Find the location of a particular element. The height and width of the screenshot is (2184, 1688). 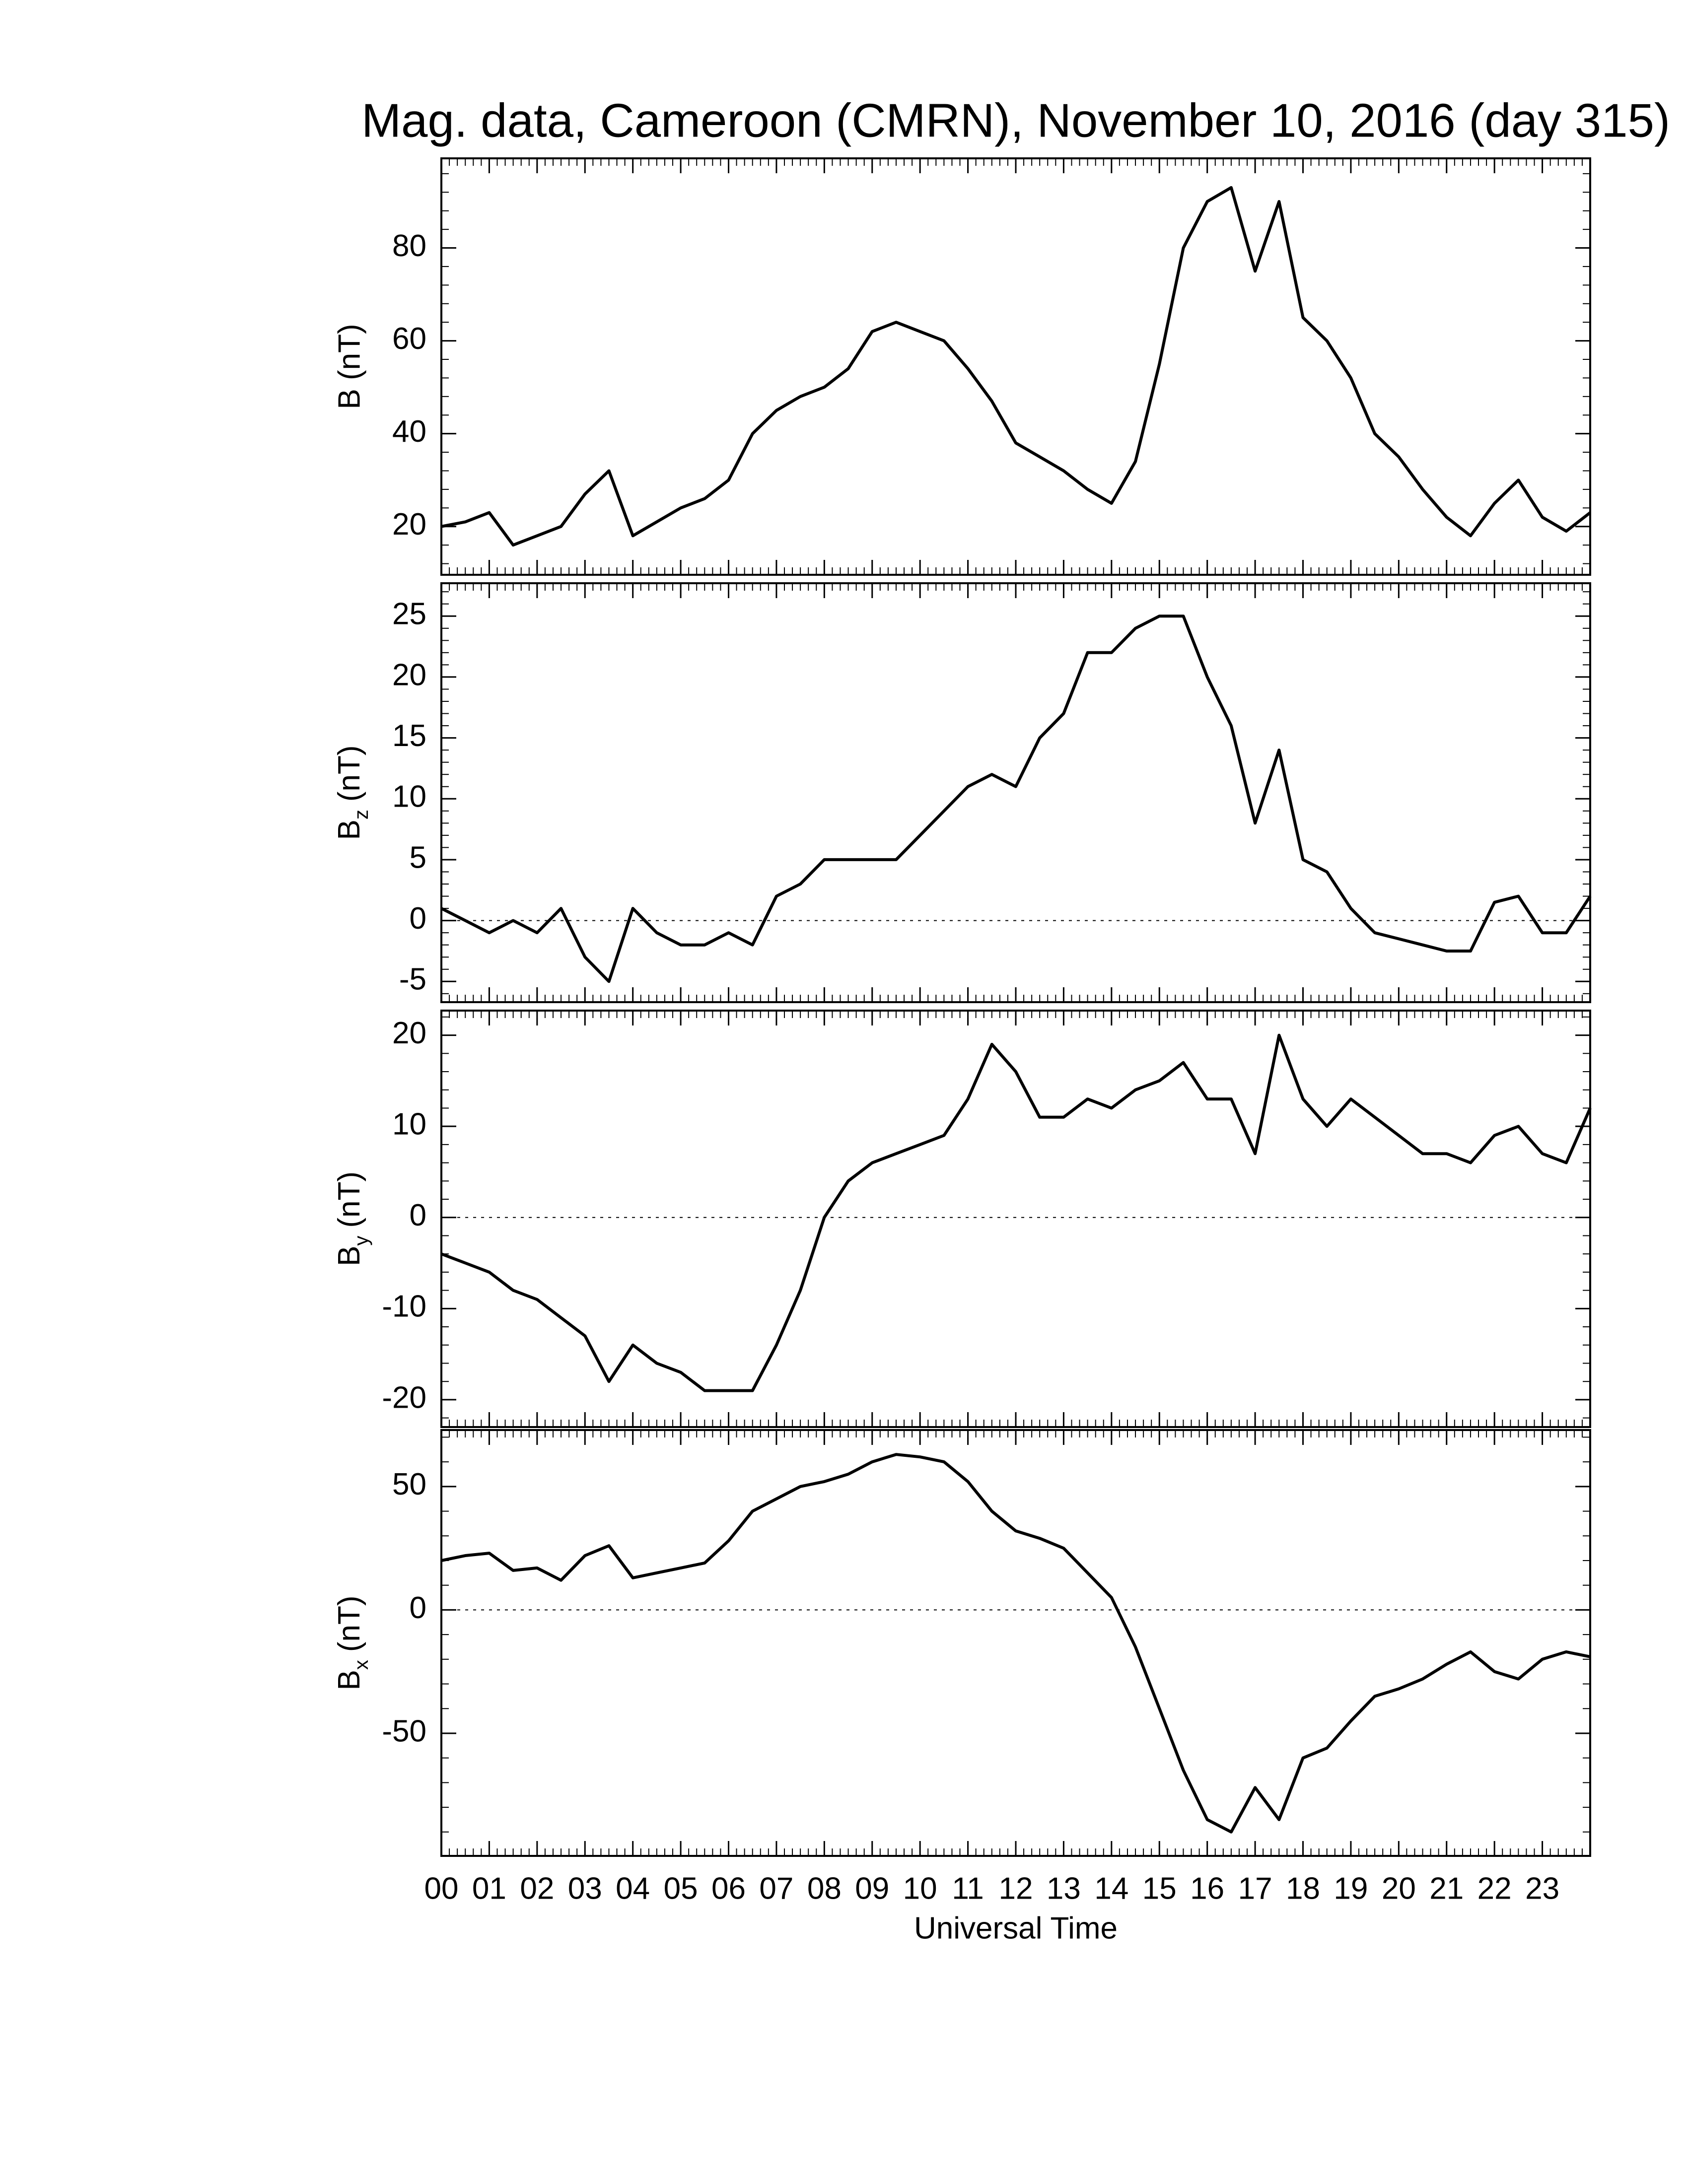

y-tick-label: 25 is located at coordinates (409, 614).